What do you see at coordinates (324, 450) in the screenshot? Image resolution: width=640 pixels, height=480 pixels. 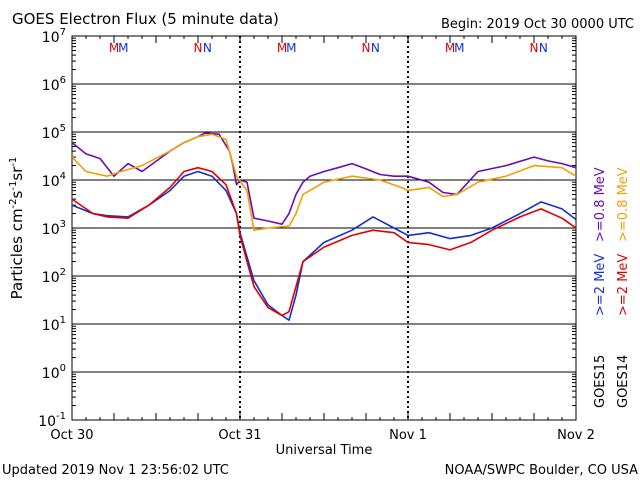 I see `x-axis-label: Universal Time` at bounding box center [324, 450].